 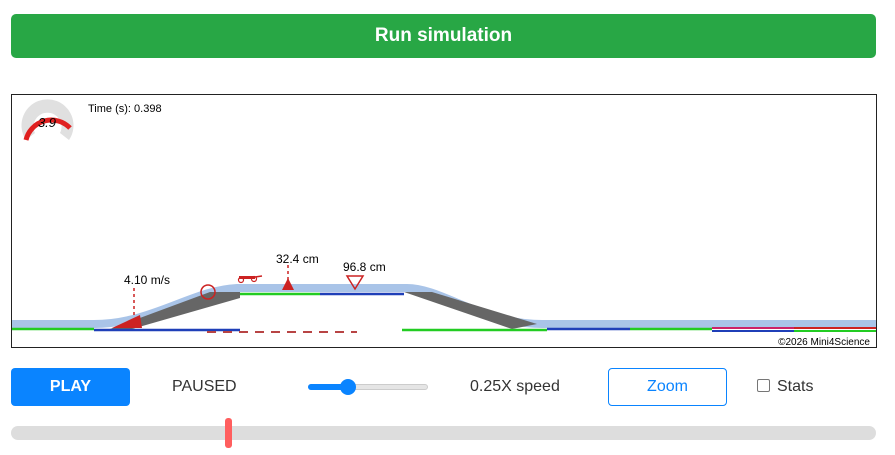 I want to click on timeline-track, so click(x=443, y=433).